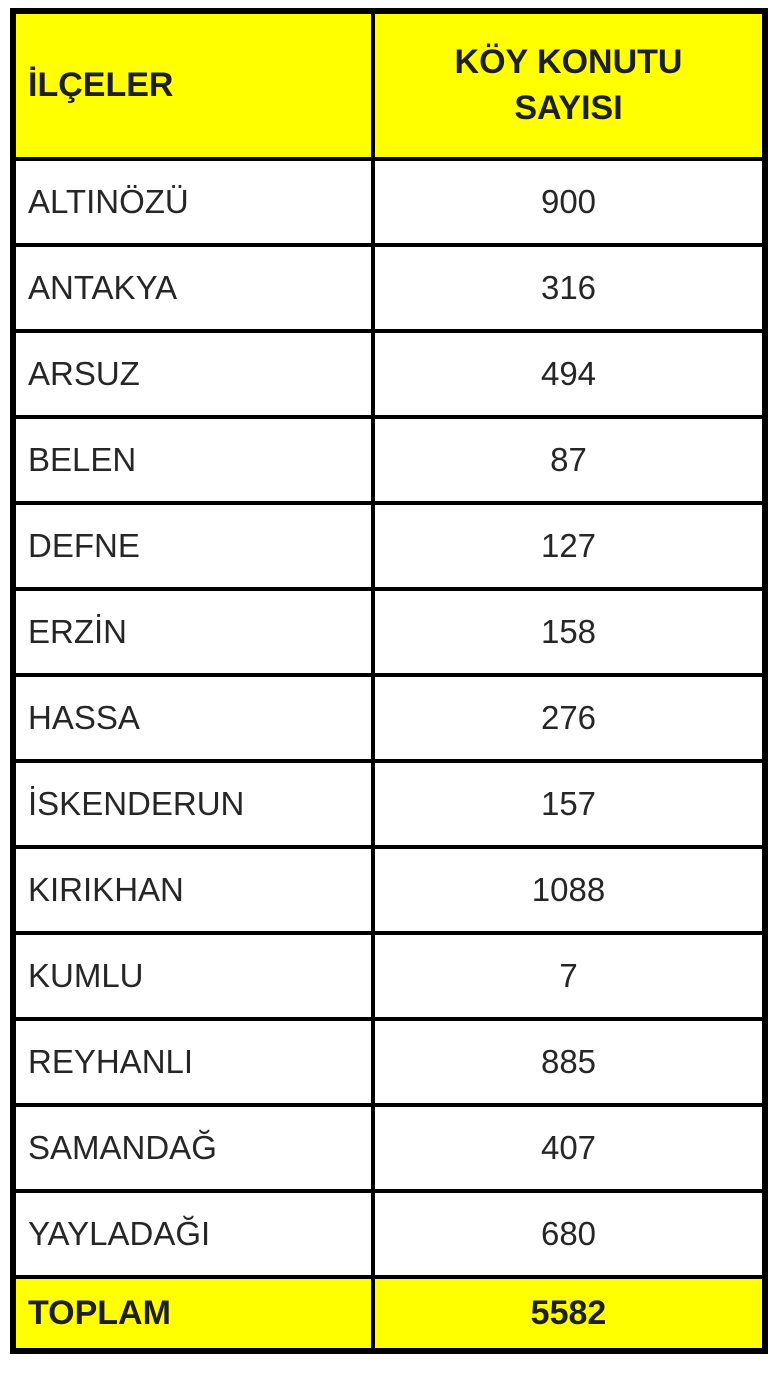 The image size is (777, 1374). Describe the element at coordinates (569, 976) in the screenshot. I see `count-cell: 7` at that location.